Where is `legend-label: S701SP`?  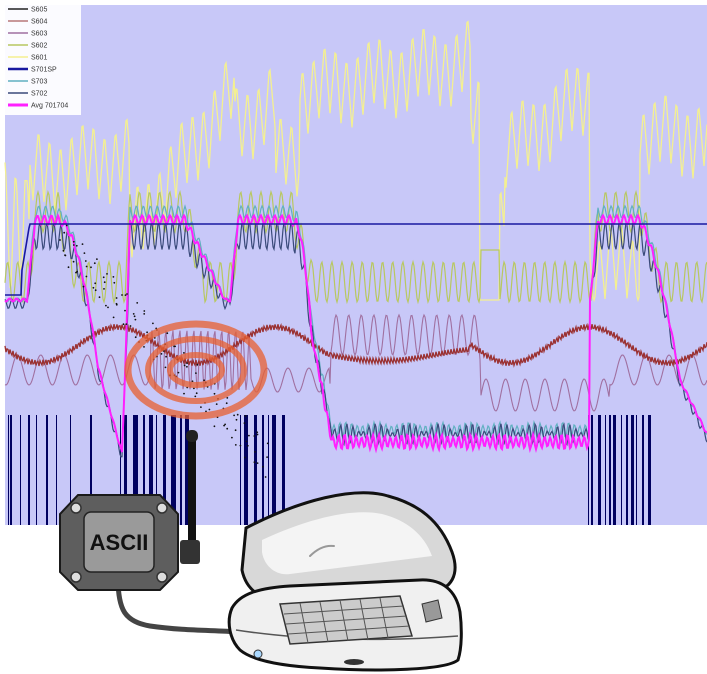 legend-label: S701SP is located at coordinates (44, 70).